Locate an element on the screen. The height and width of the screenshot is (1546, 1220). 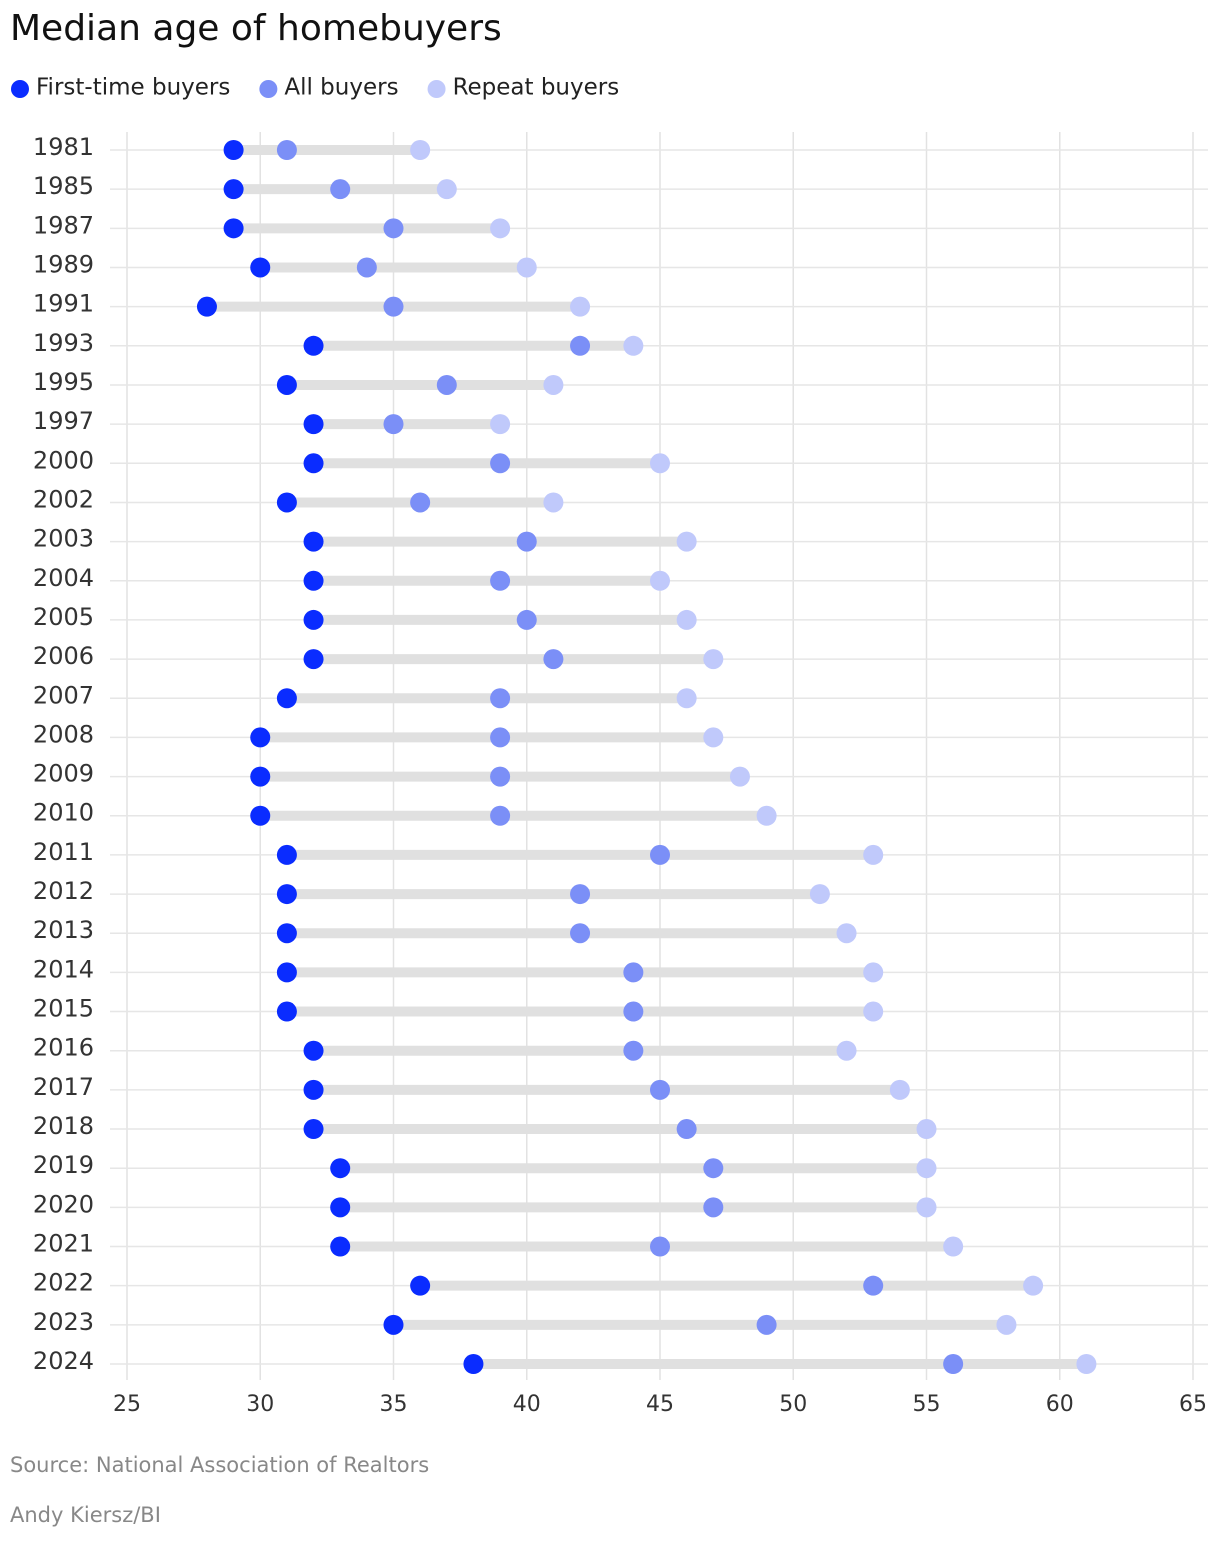
y-tick-label: 1981 is located at coordinates (63, 147).